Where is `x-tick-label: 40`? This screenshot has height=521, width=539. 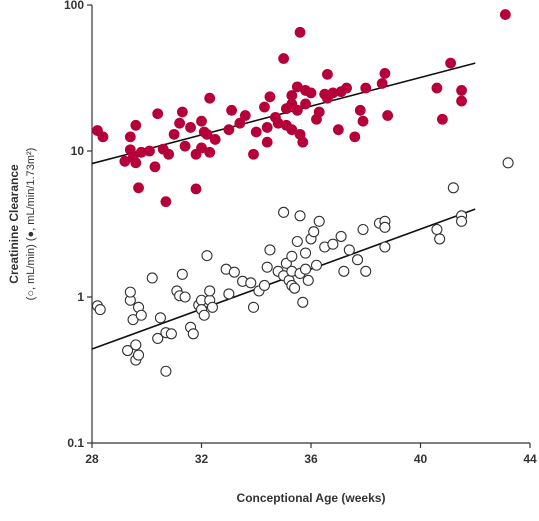
x-tick-label: 40 is located at coordinates (421, 459).